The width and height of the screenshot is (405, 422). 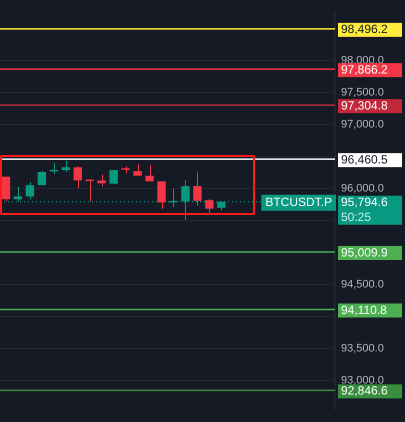 I want to click on y-tick-label: 97,500.0, so click(x=362, y=92).